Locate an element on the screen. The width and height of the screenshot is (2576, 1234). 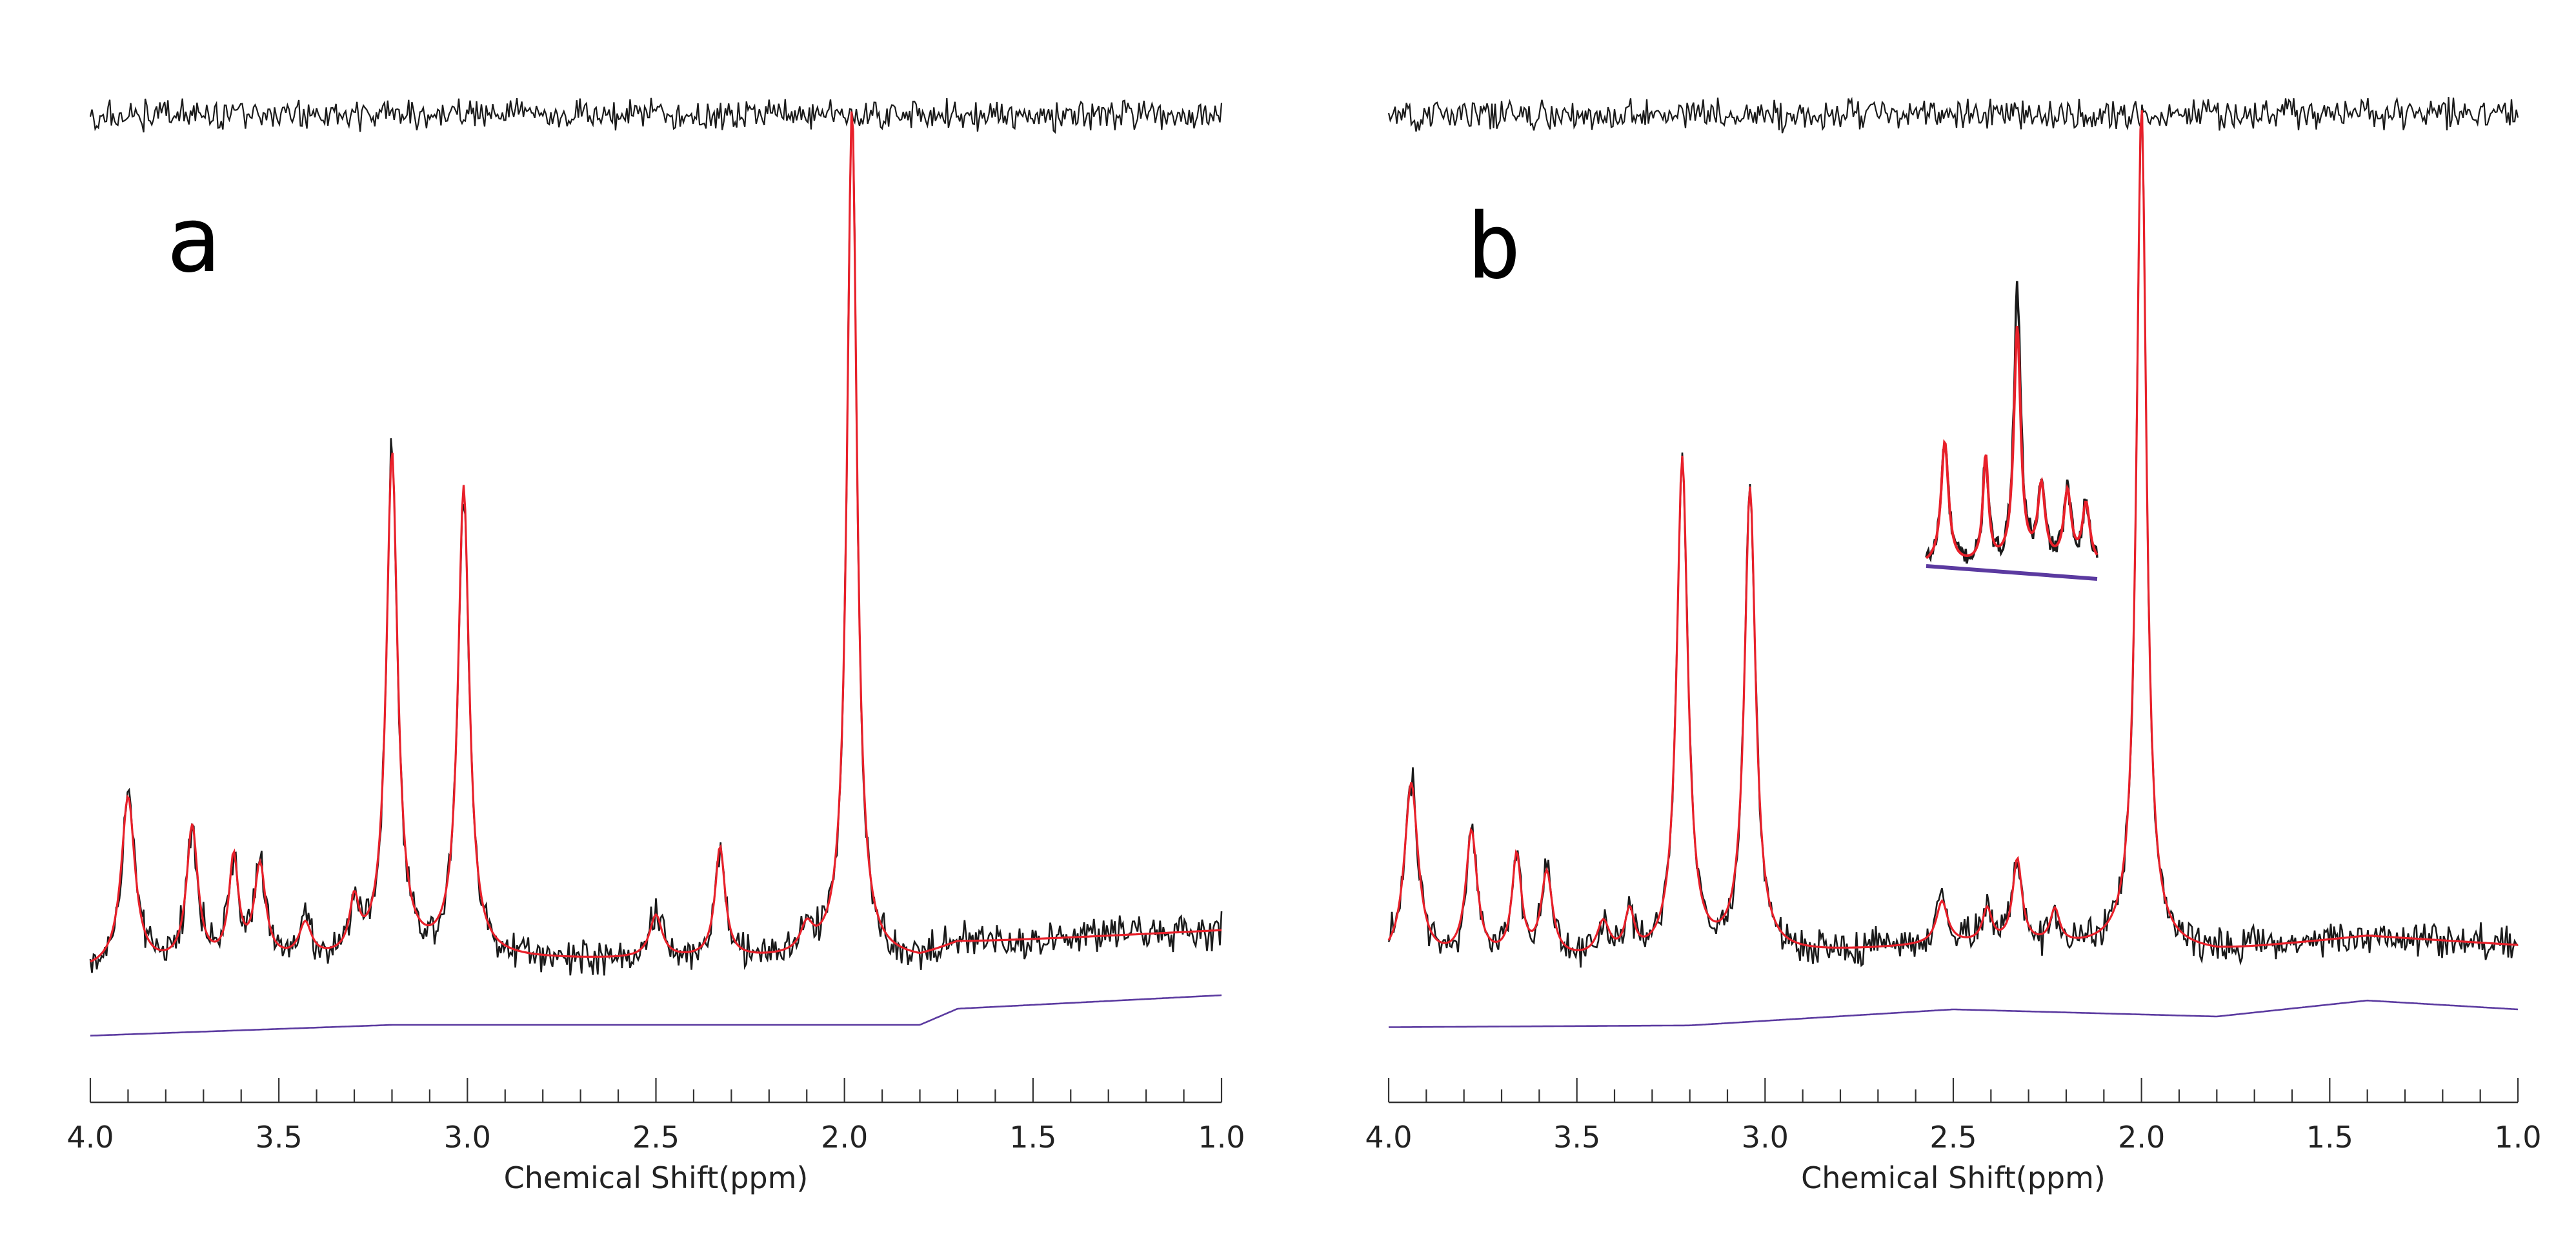
panel-label: b is located at coordinates (1494, 246).